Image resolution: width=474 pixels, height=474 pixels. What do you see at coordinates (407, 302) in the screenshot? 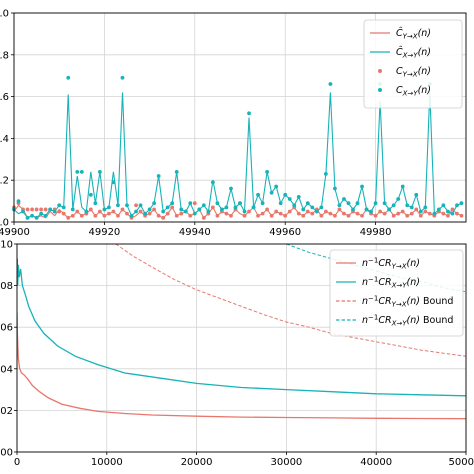
I see `bottom-legend-label-2: n−1CRY→X(n) Bound` at bounding box center [407, 302].